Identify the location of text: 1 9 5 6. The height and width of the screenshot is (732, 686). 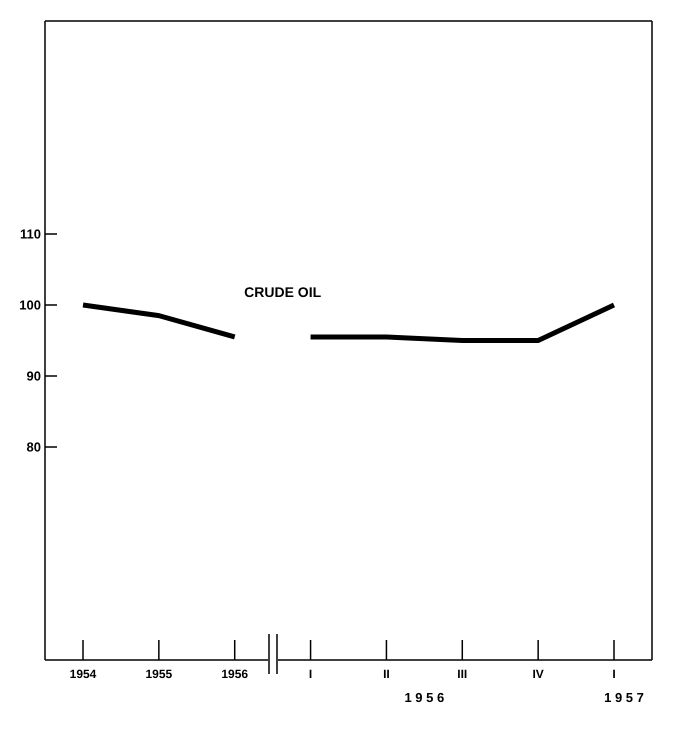
(424, 697).